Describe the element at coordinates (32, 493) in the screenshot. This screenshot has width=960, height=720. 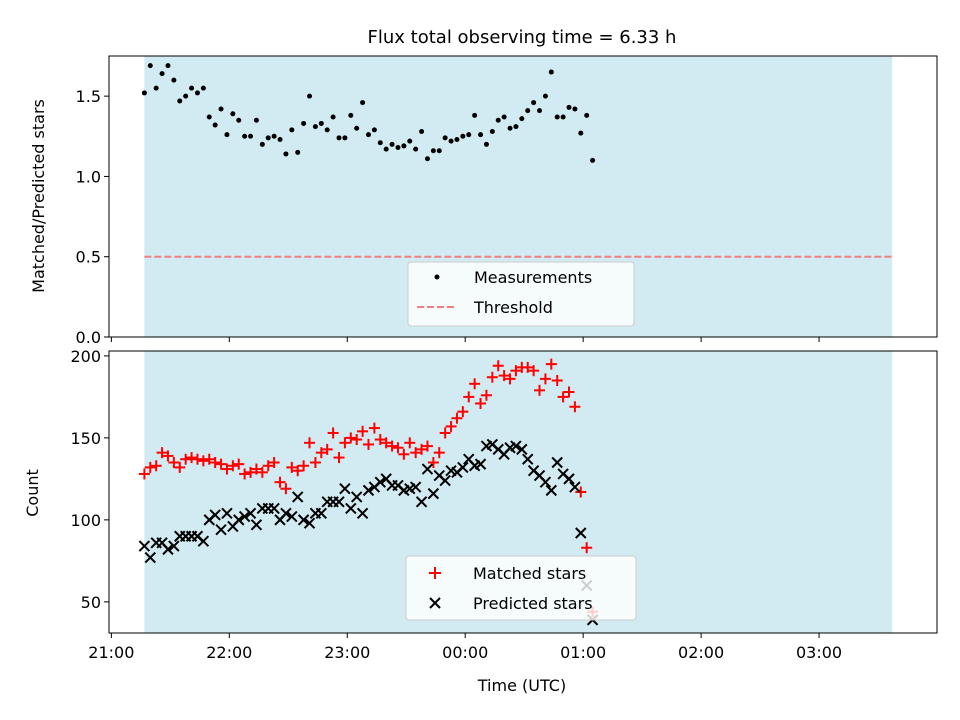
I see `count-ylabel: Count` at that location.